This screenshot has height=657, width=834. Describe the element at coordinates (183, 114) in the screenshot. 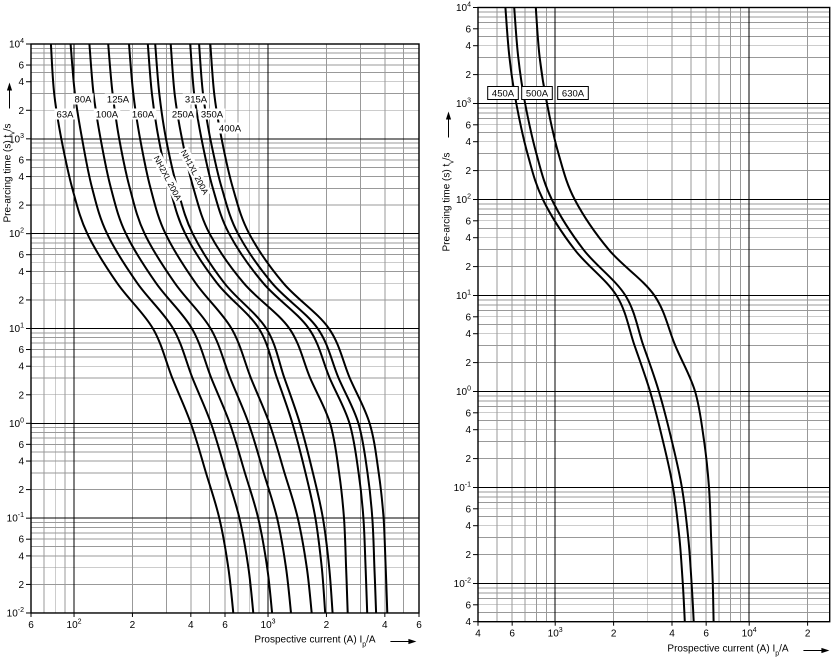

I see `svg-text: 250A` at that location.